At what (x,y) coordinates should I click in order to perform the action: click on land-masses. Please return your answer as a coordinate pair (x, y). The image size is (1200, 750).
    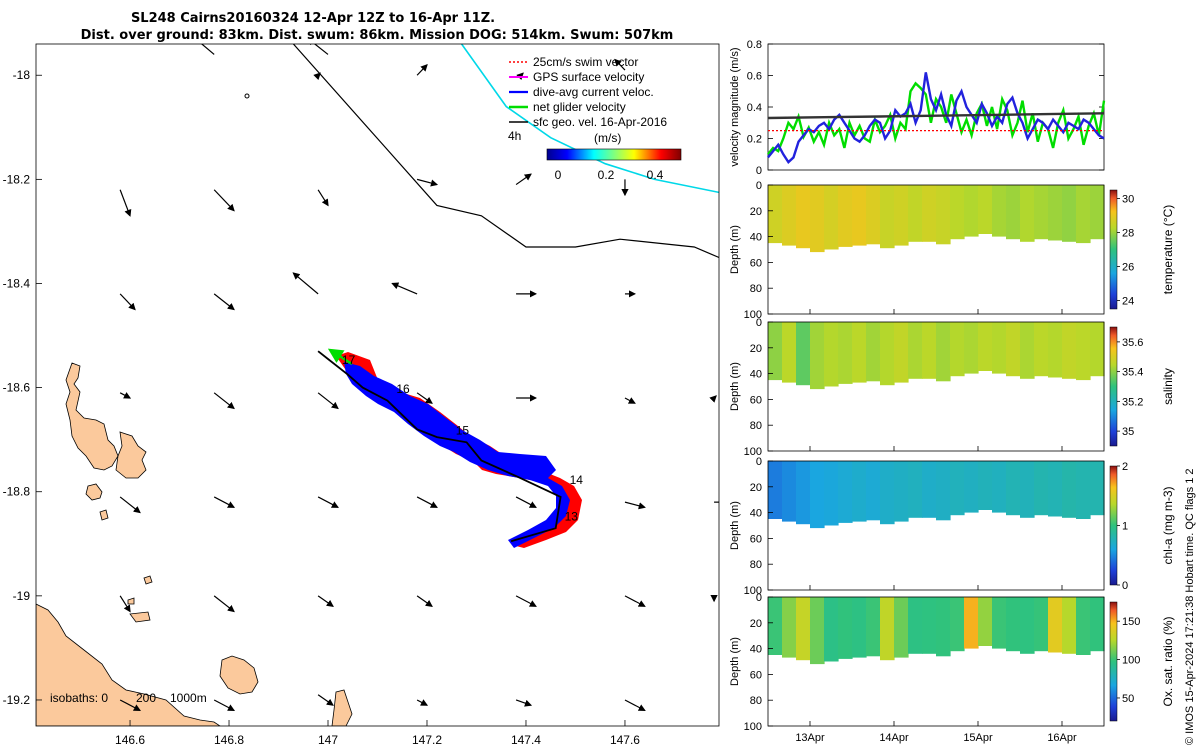
    Looking at the image, I should click on (194, 544).